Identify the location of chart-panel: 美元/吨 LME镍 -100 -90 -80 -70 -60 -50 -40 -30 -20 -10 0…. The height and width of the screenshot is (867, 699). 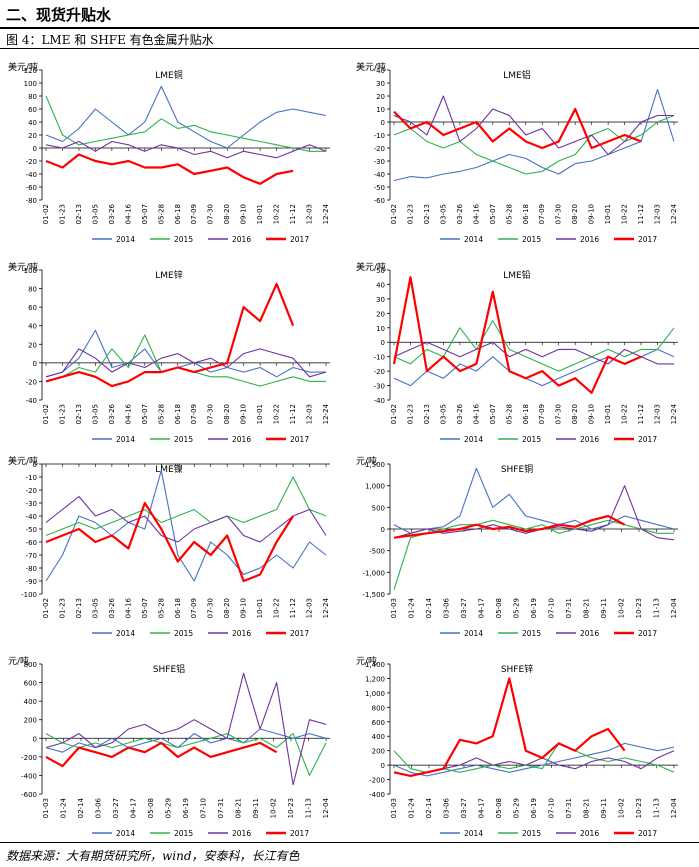
(169, 552).